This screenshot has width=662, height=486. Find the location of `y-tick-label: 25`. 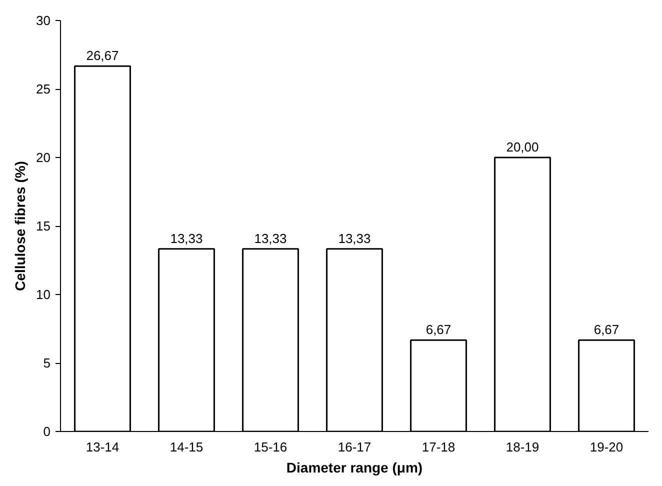

y-tick-label: 25 is located at coordinates (43, 89).